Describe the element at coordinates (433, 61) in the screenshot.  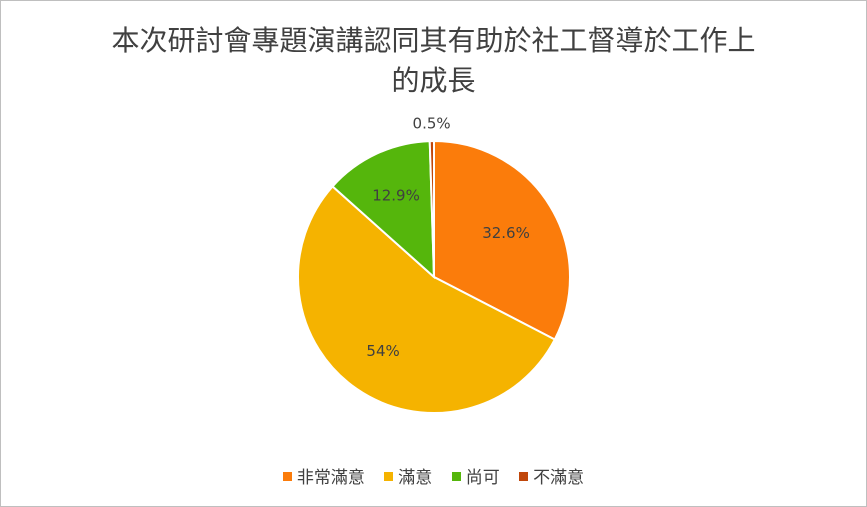
I see `chart-title: 本次研討會專題演講認同其有助於社工督導於工作上 的成長` at that location.